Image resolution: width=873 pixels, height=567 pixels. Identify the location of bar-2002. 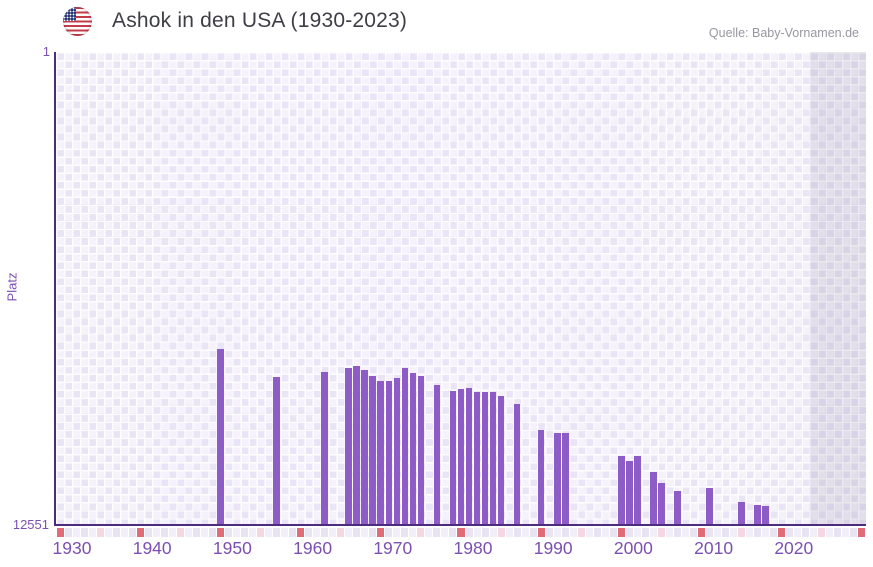
(653, 498).